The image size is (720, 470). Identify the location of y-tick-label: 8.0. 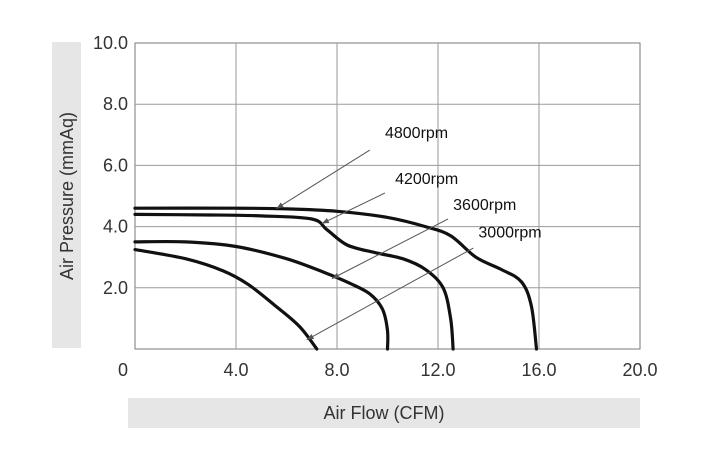
(115, 104).